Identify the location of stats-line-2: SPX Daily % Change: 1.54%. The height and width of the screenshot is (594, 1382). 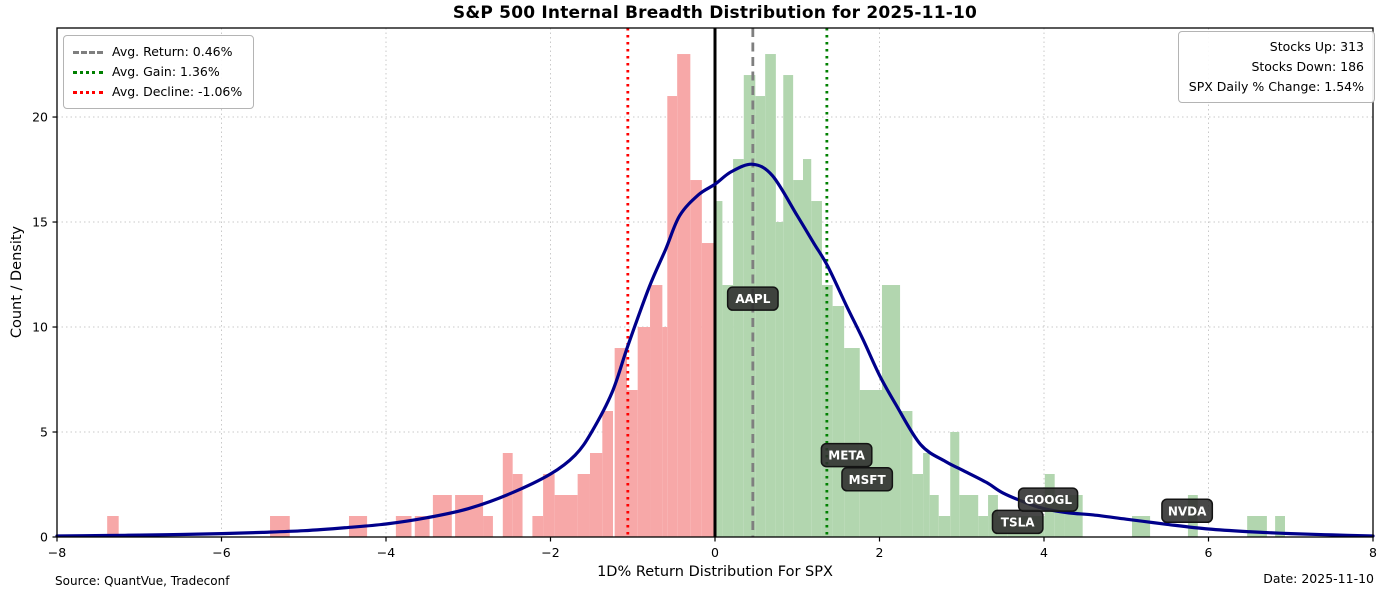
(1276, 86).